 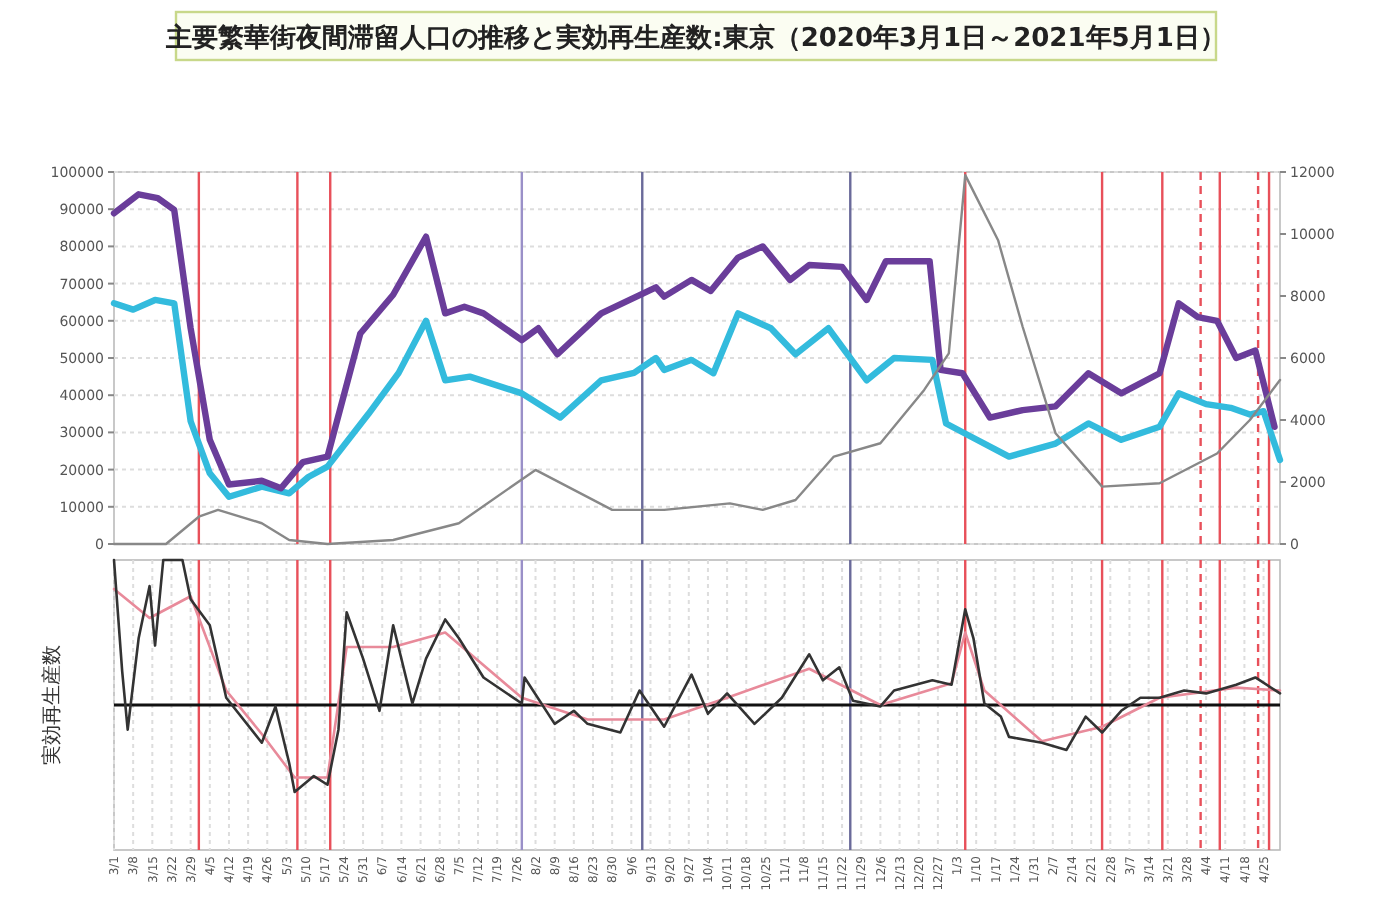 What do you see at coordinates (52, 705) in the screenshot?
I see `y-axis-title: 実効再生産数` at bounding box center [52, 705].